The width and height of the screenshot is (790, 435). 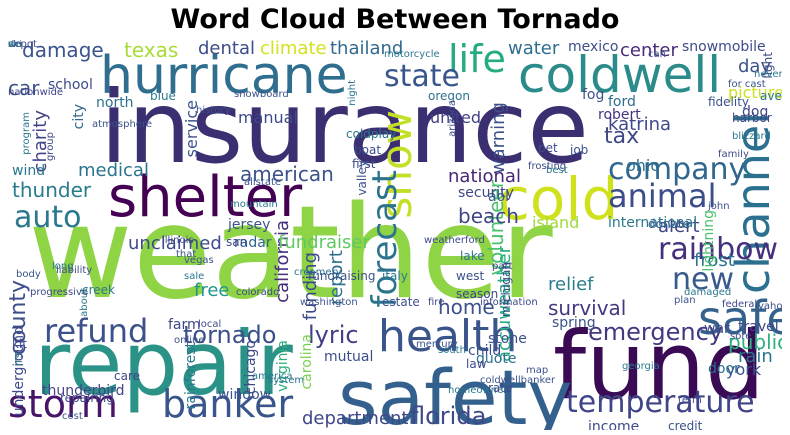 I want to click on word-program: program, so click(x=26, y=133).